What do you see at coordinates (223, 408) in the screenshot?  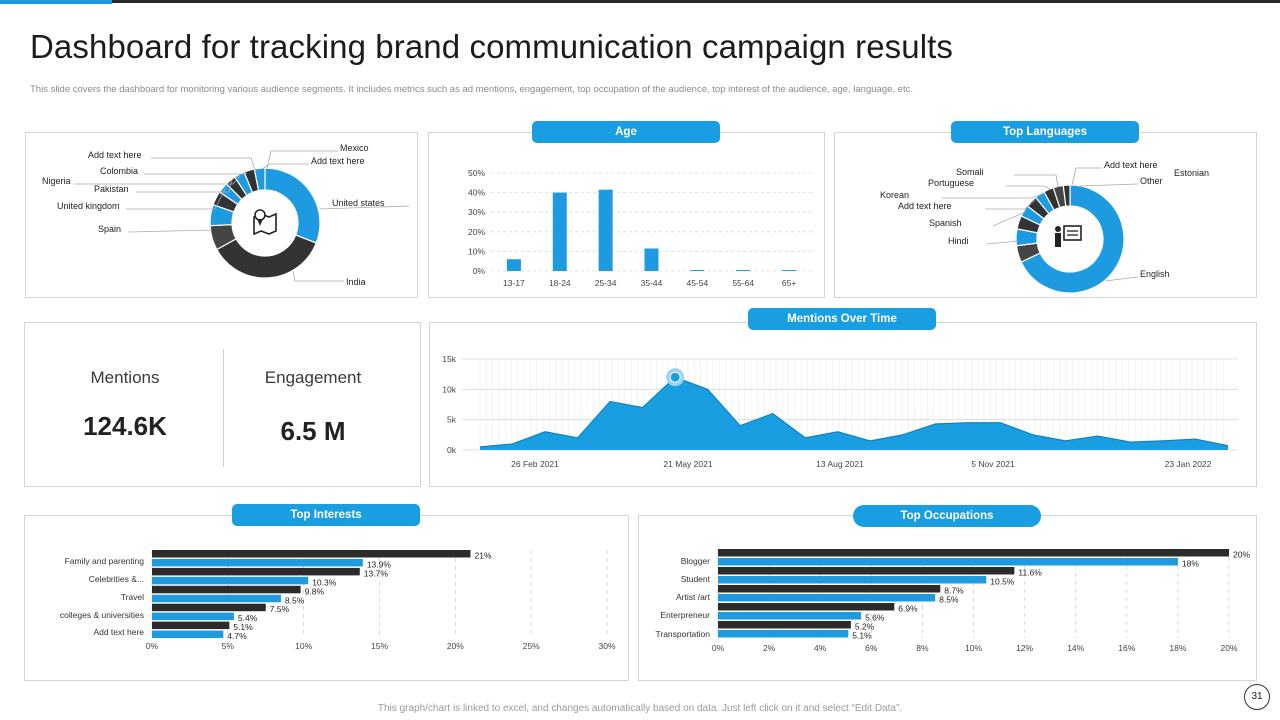 I see `kpi-divider` at bounding box center [223, 408].